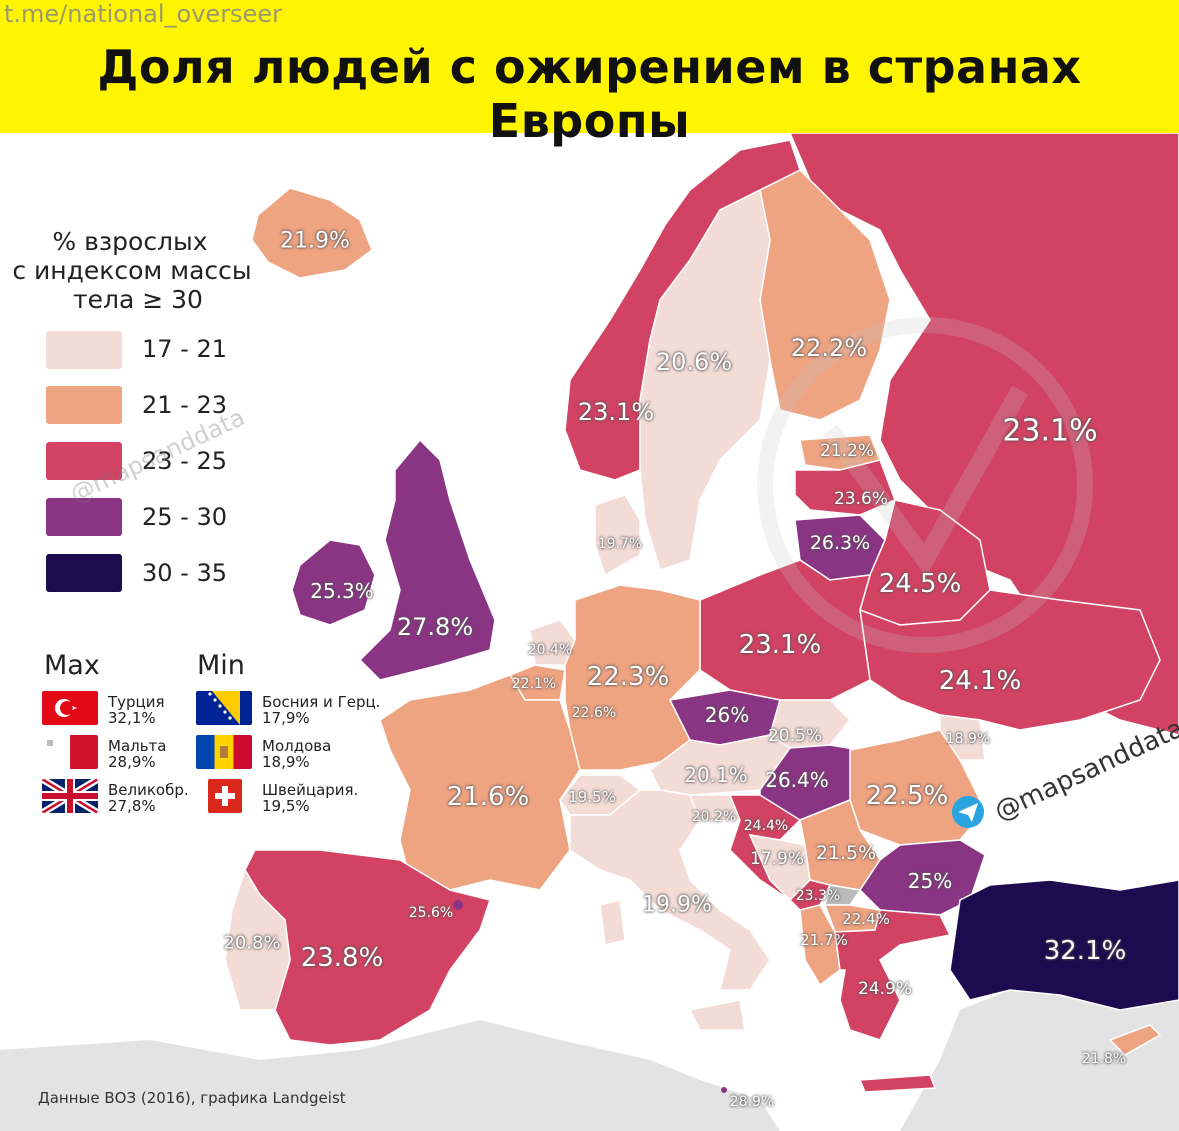  Describe the element at coordinates (780, 645) in the screenshot. I see `country-label-poland: 23.1%` at that location.